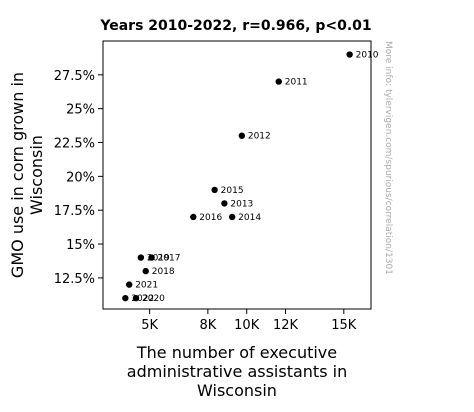  What do you see at coordinates (158, 259) in the screenshot?
I see `data-point-label: 2019` at bounding box center [158, 259].